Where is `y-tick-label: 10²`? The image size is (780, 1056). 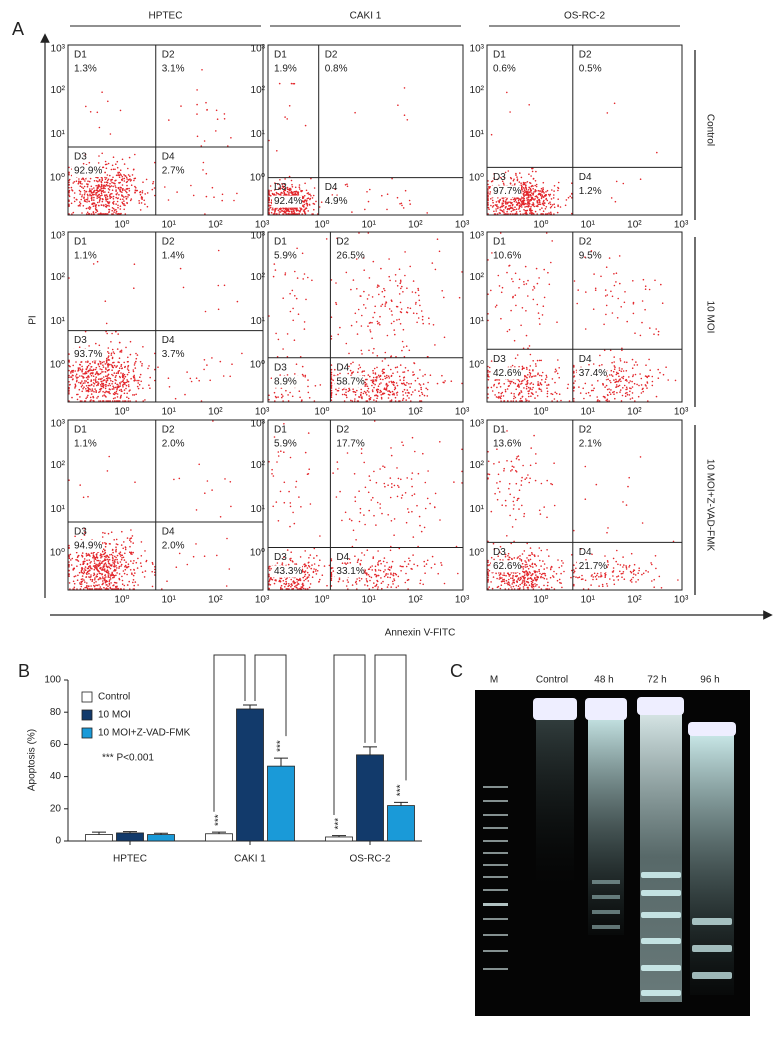
y-tick-label: 10² is located at coordinates (58, 90).